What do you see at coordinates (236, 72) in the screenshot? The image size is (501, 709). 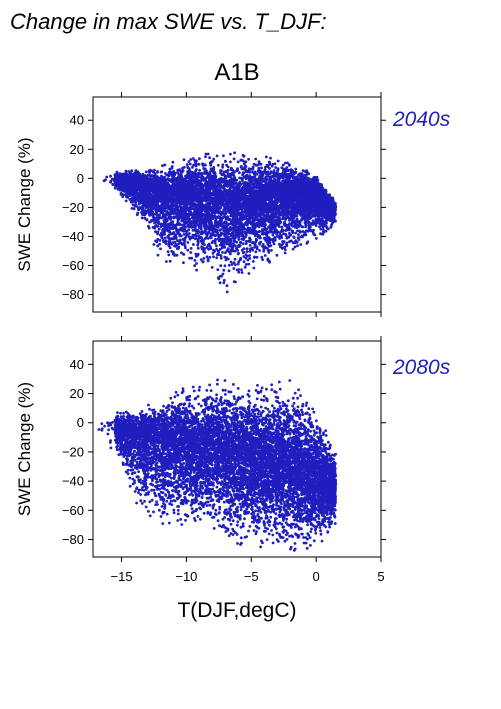 I see `scenario-label: A1B` at bounding box center [236, 72].